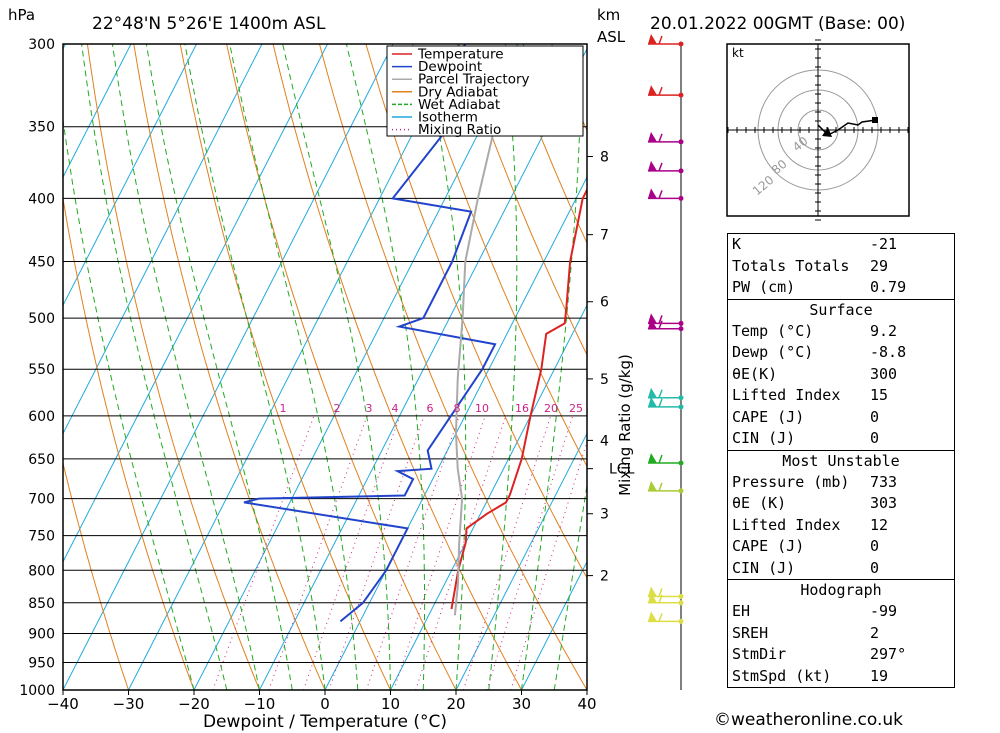 This screenshot has width=1000, height=733. What do you see at coordinates (738, 53) in the screenshot?
I see `hodograph-unit: kt` at bounding box center [738, 53].